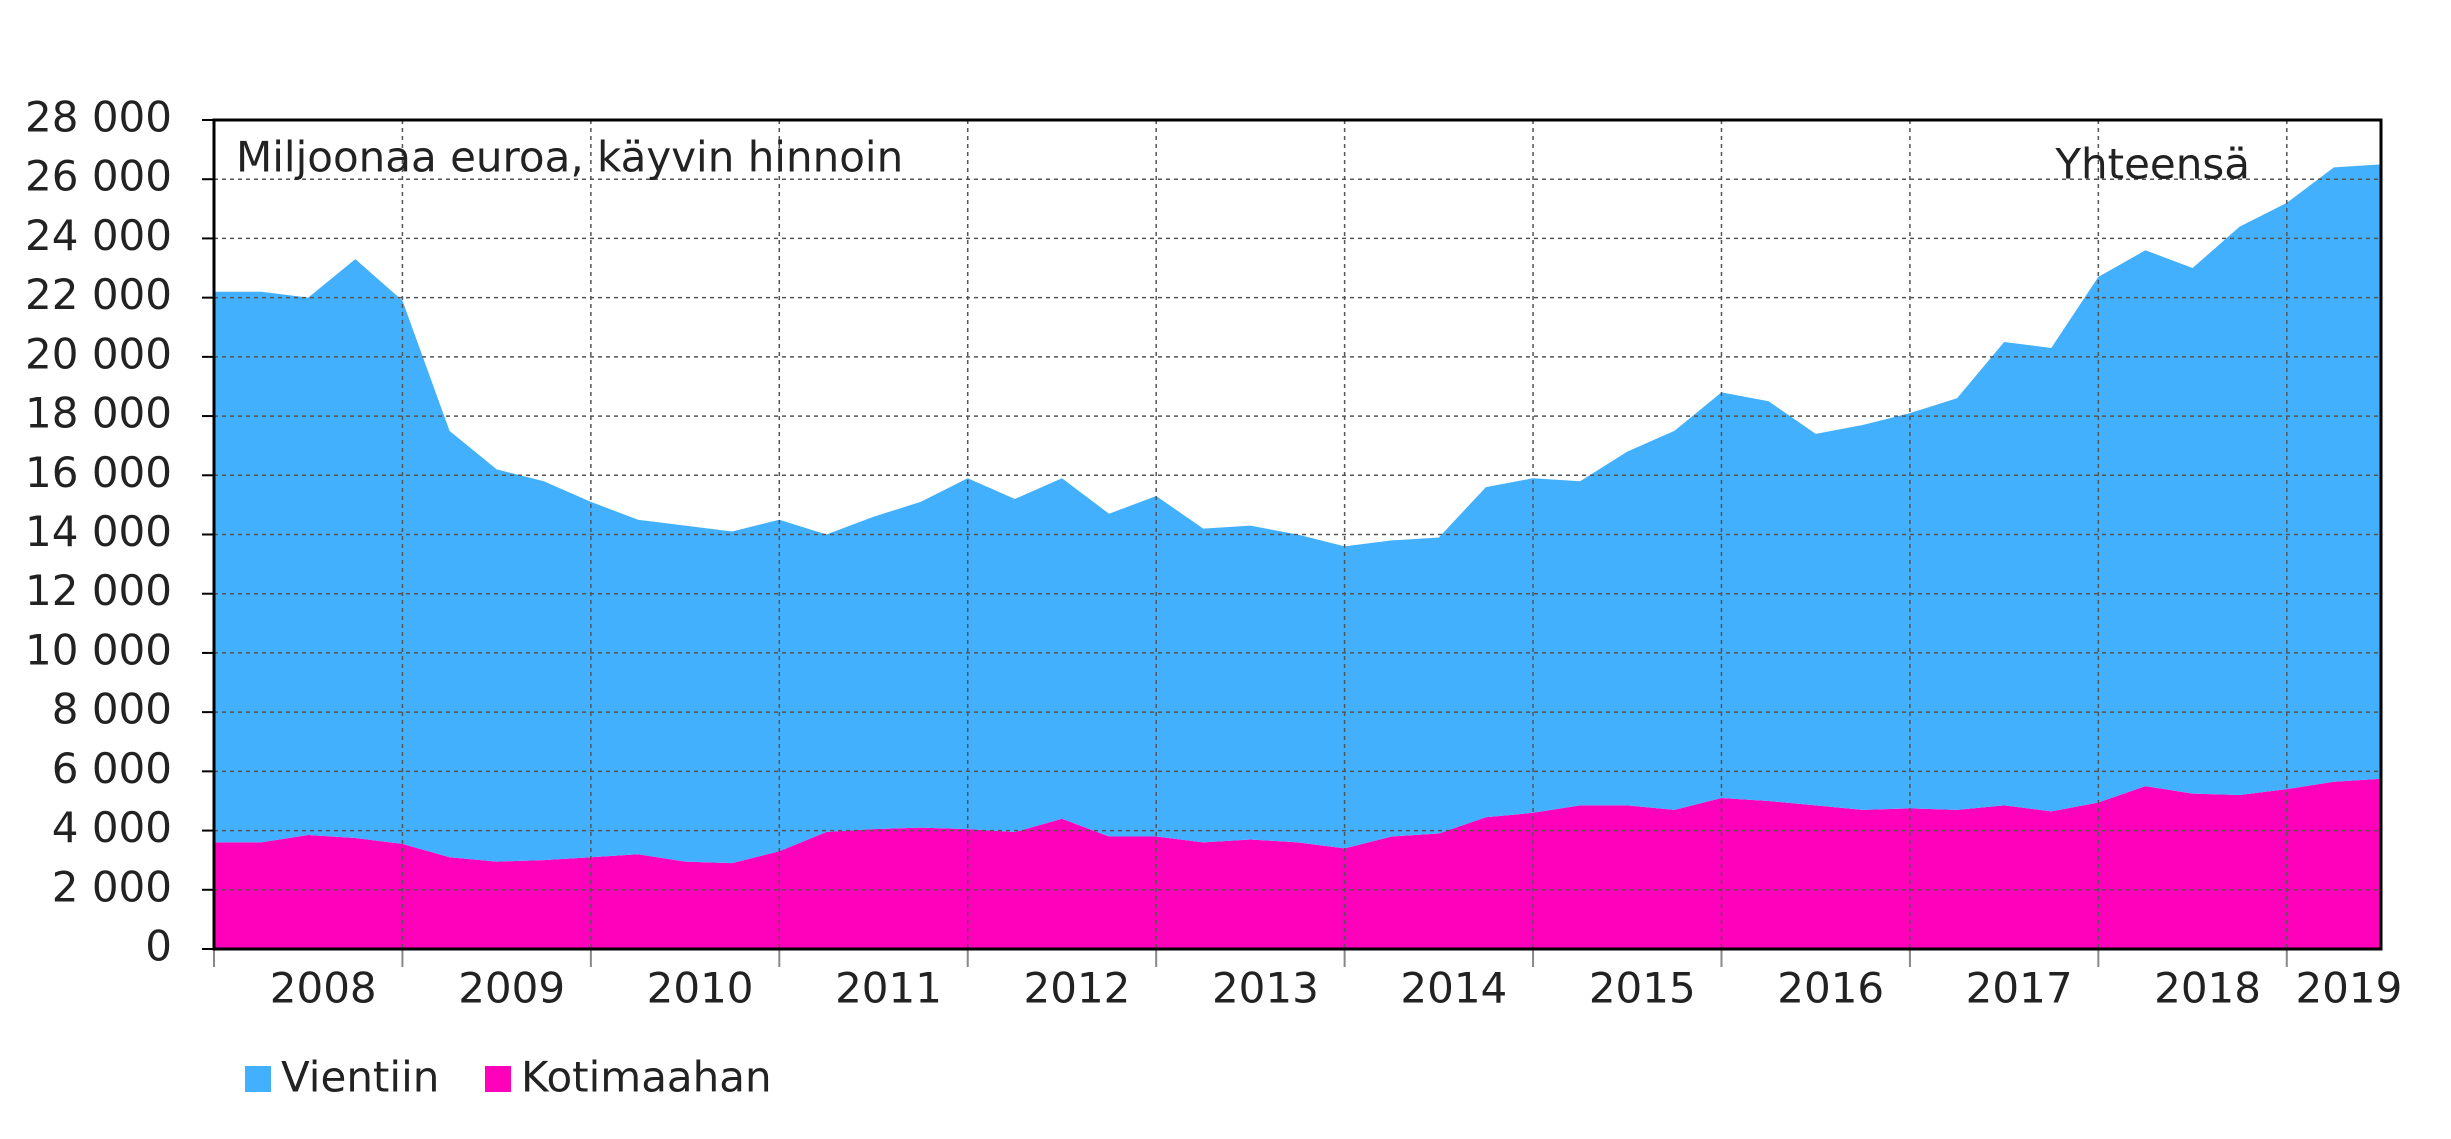 This screenshot has width=2451, height=1139. Describe the element at coordinates (1265, 988) in the screenshot. I see `x-tick-label: 2013` at that location.